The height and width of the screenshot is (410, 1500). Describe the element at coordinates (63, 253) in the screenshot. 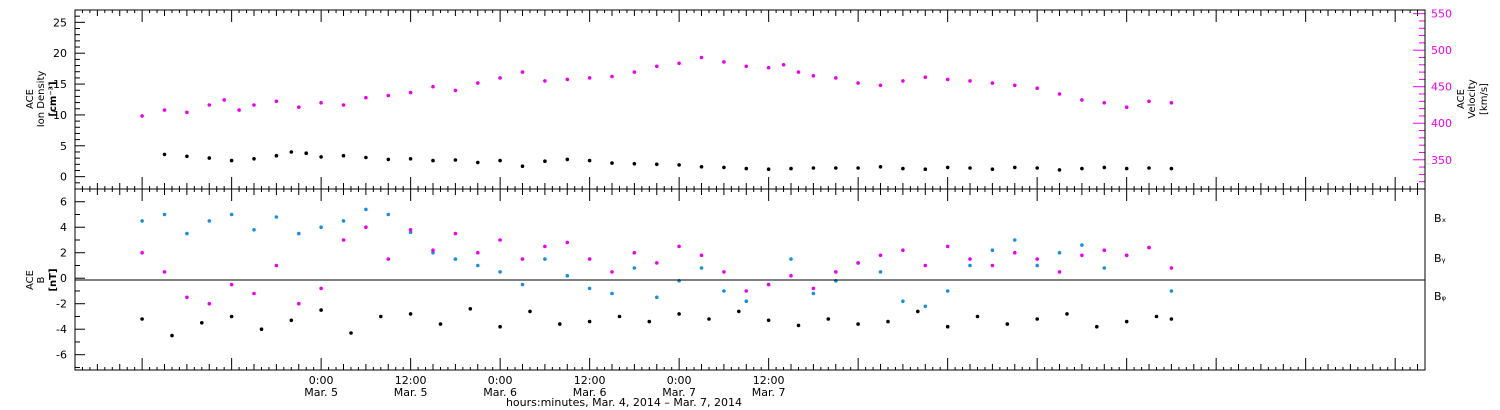

I see `field-tick-label: 2` at that location.